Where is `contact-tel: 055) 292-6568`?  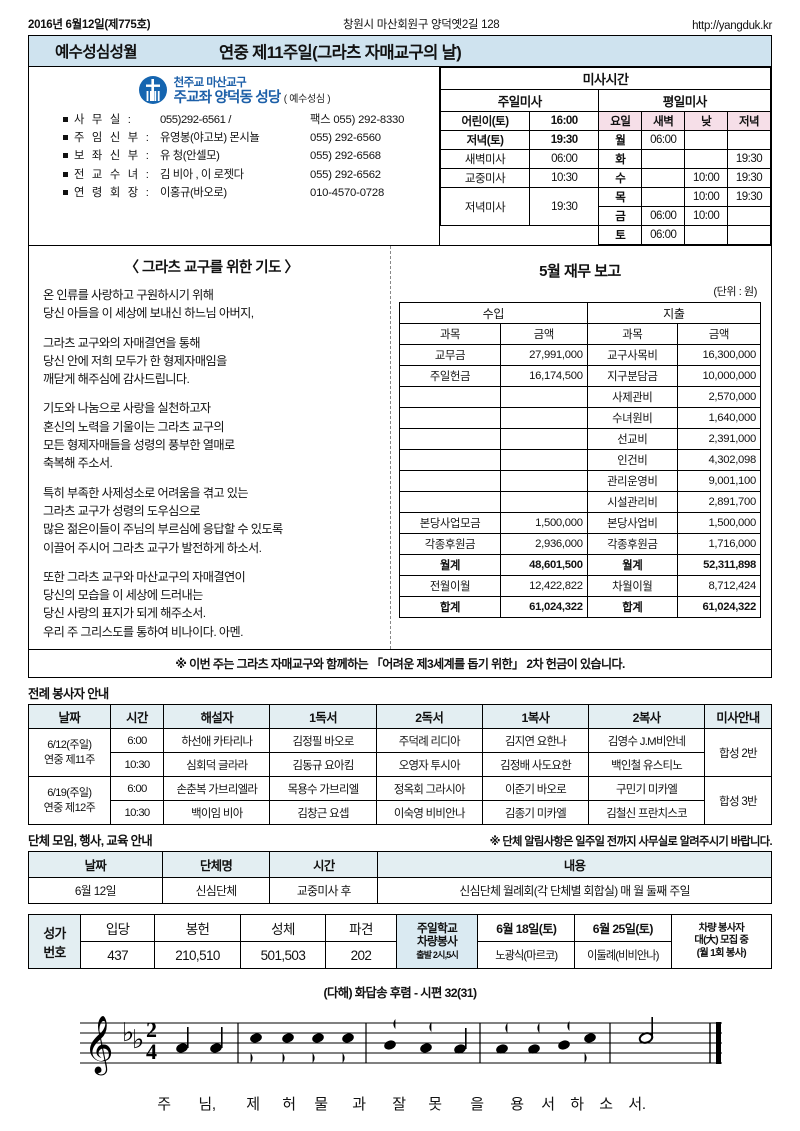
contact-tel: 055) 292-6568 is located at coordinates (345, 156).